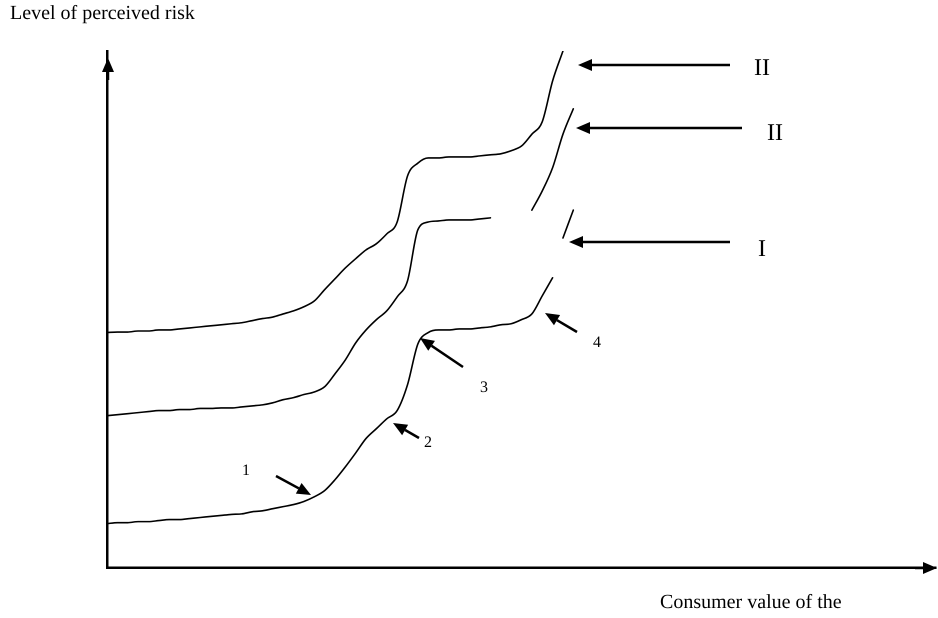  What do you see at coordinates (751, 602) in the screenshot?
I see `x-axis-title: Consumer value of the` at bounding box center [751, 602].